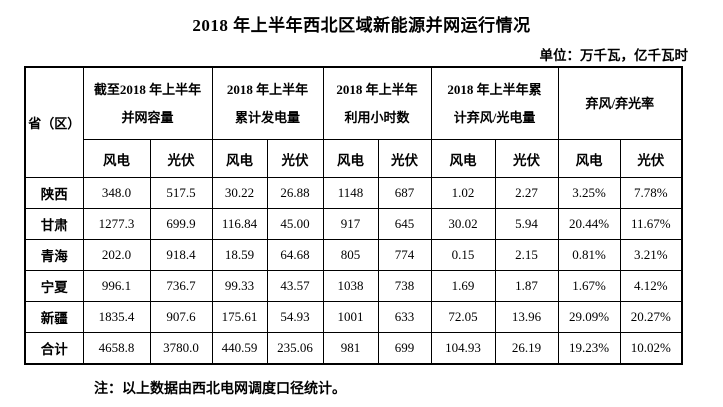 The height and width of the screenshot is (407, 723). What do you see at coordinates (350, 255) in the screenshot?
I see `cell: 805` at bounding box center [350, 255].